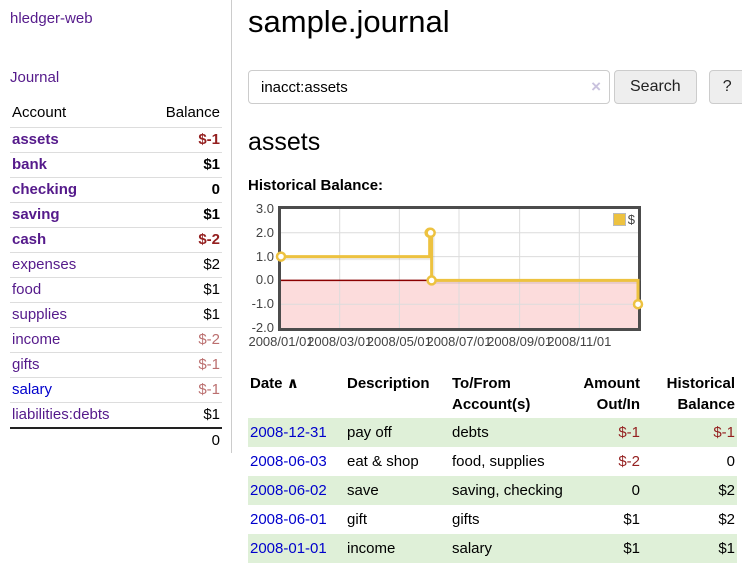  What do you see at coordinates (192, 112) in the screenshot?
I see `accounts-header-balance: Balance` at bounding box center [192, 112].